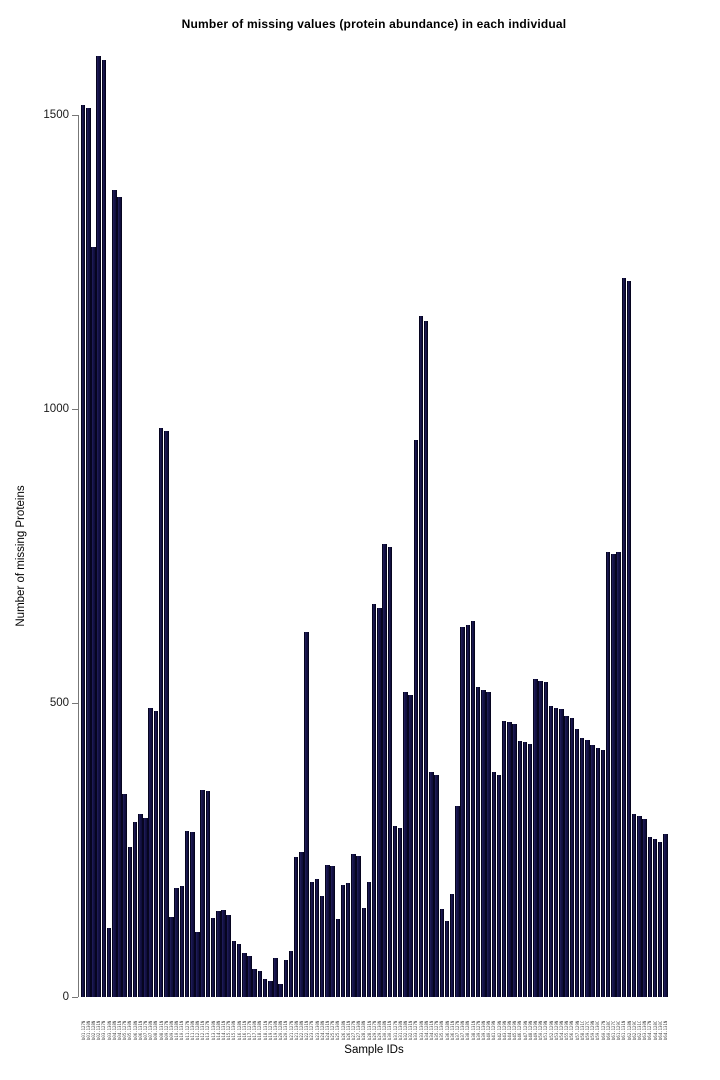 The width and height of the screenshot is (720, 1080). I want to click on x-category-label: b58.131C, so click(582, 1030).